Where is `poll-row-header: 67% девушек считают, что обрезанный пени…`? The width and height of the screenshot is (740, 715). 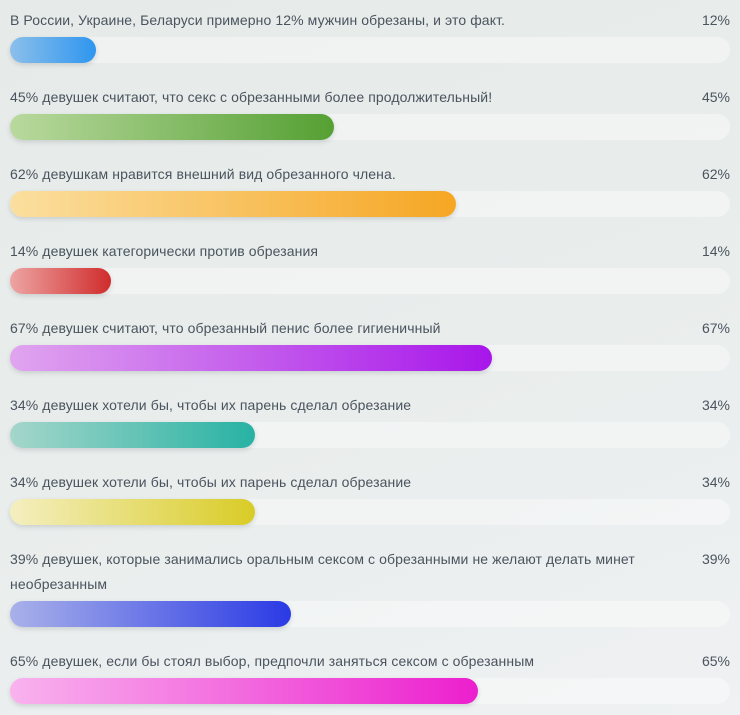
poll-row-header: 67% девушек считают, что обрезанный пени… is located at coordinates (370, 328).